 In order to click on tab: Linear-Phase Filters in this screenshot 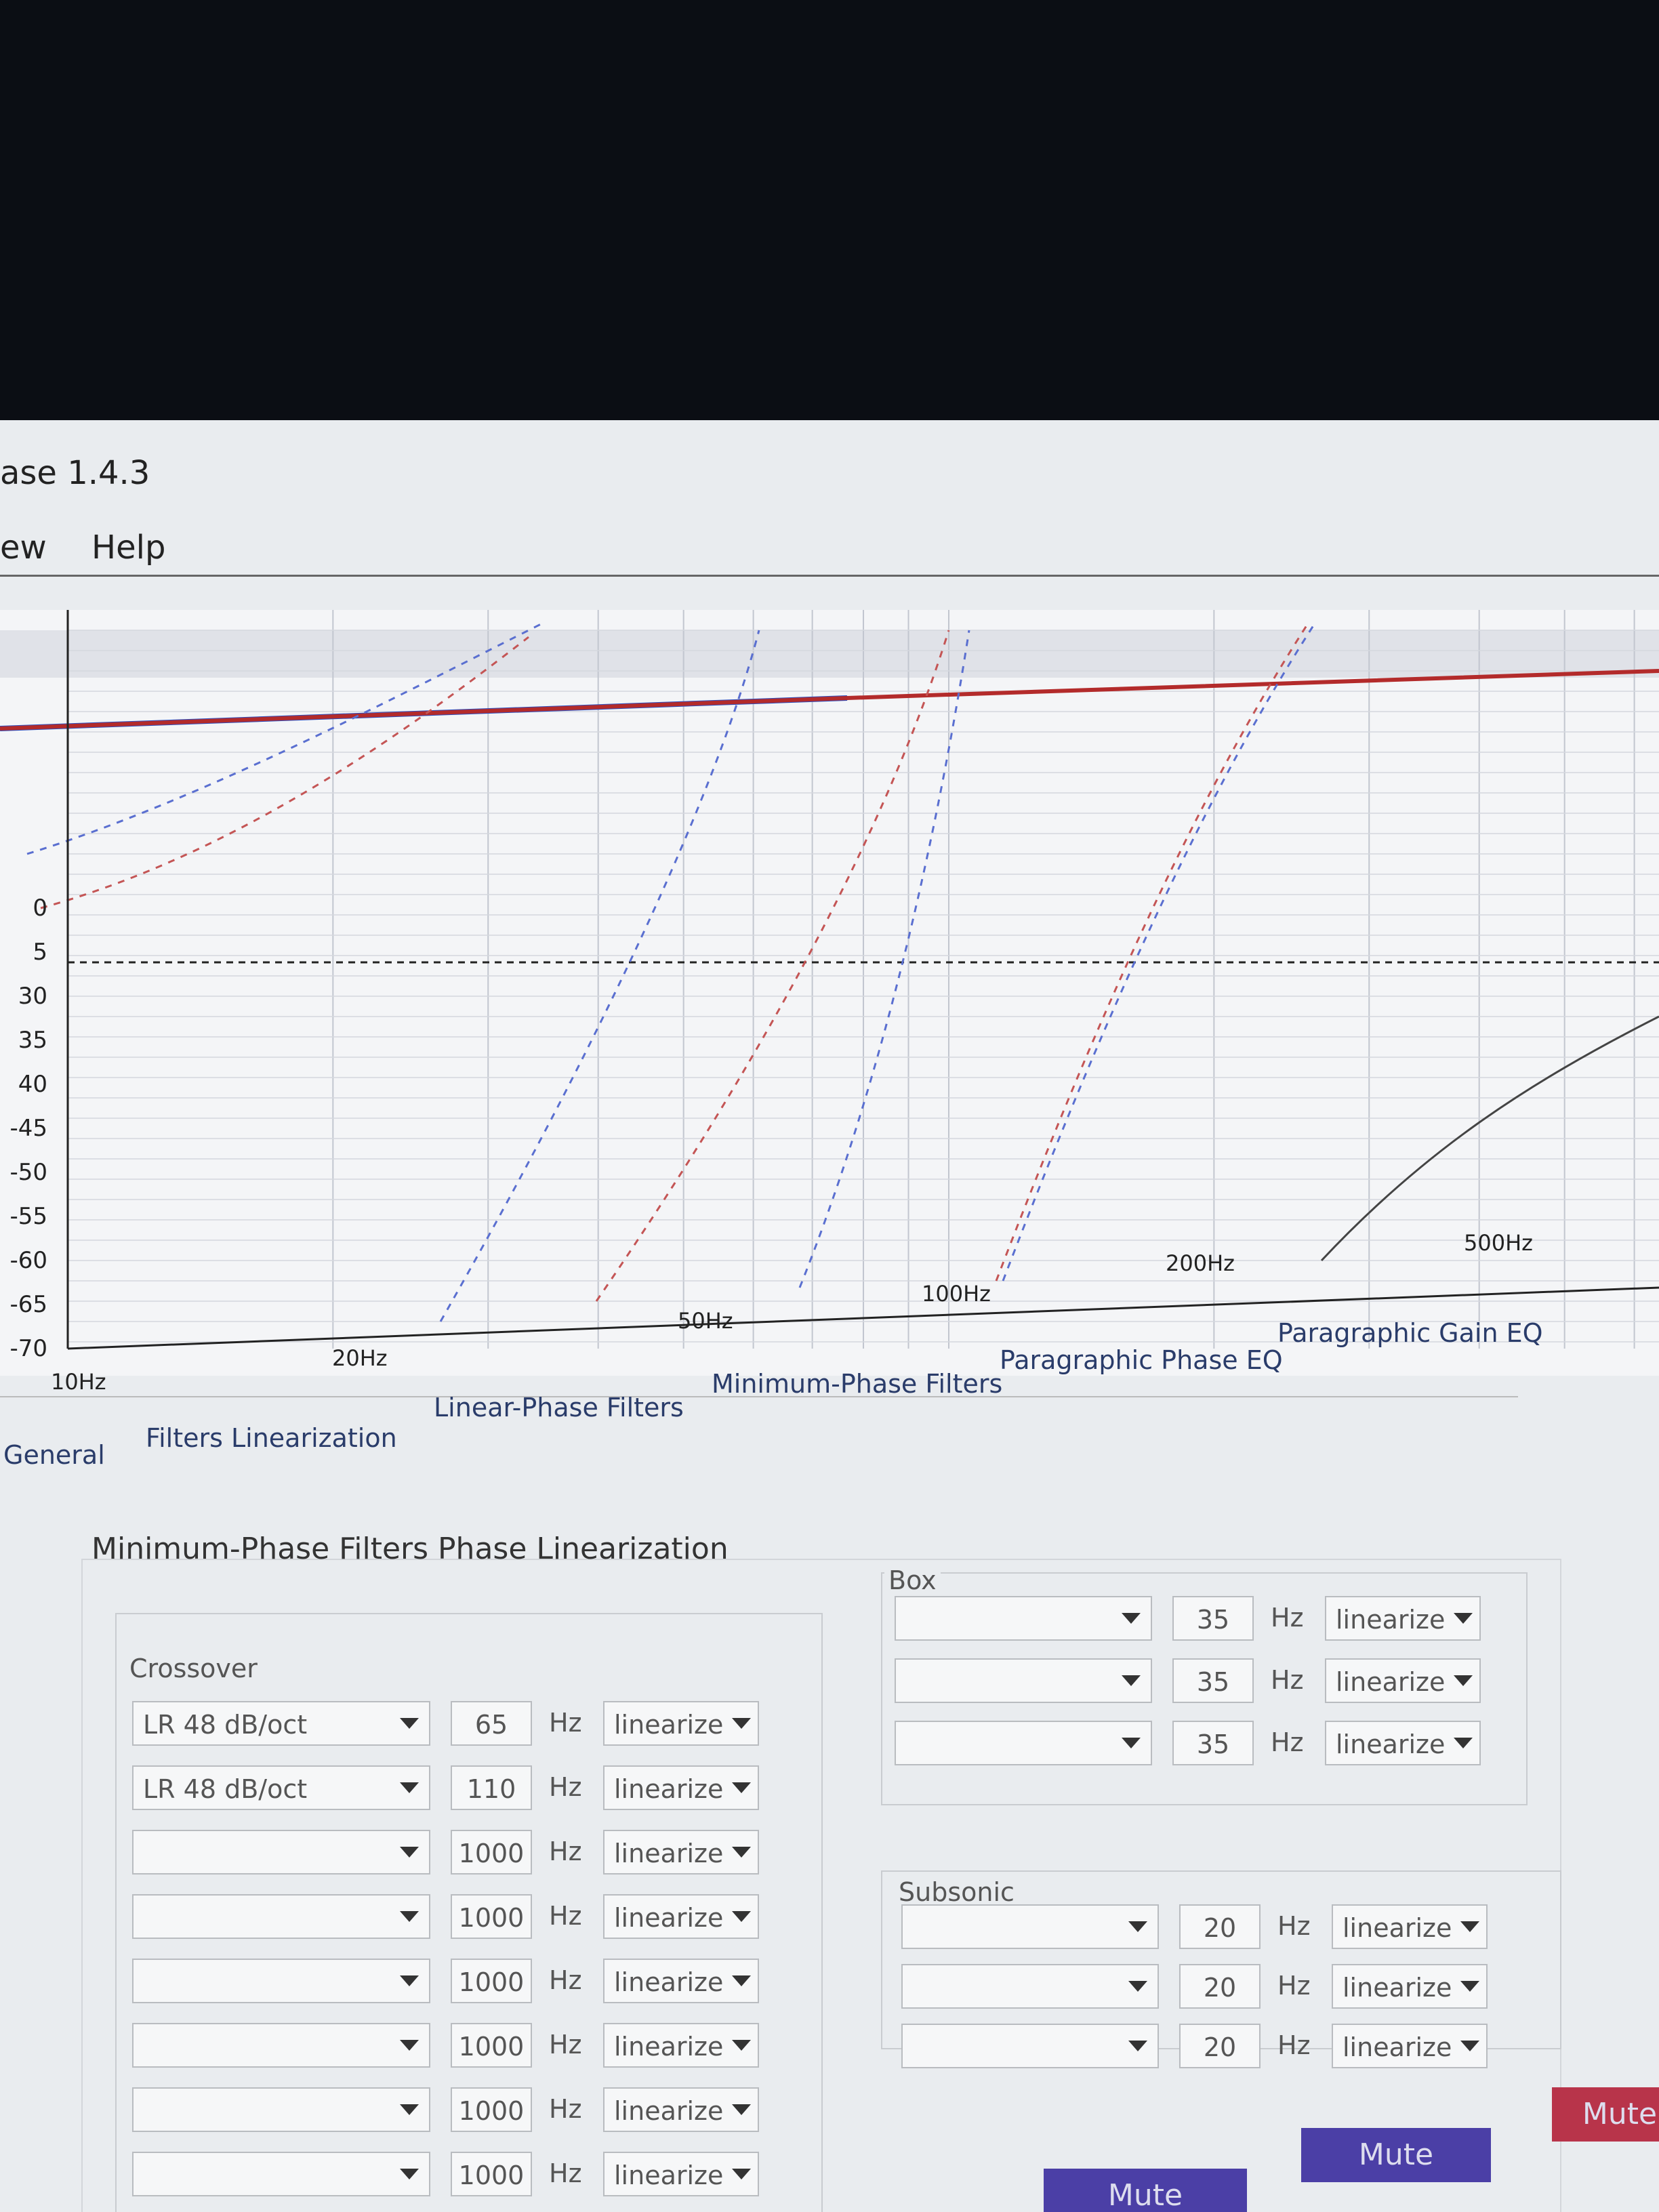, I will do `click(559, 1408)`.